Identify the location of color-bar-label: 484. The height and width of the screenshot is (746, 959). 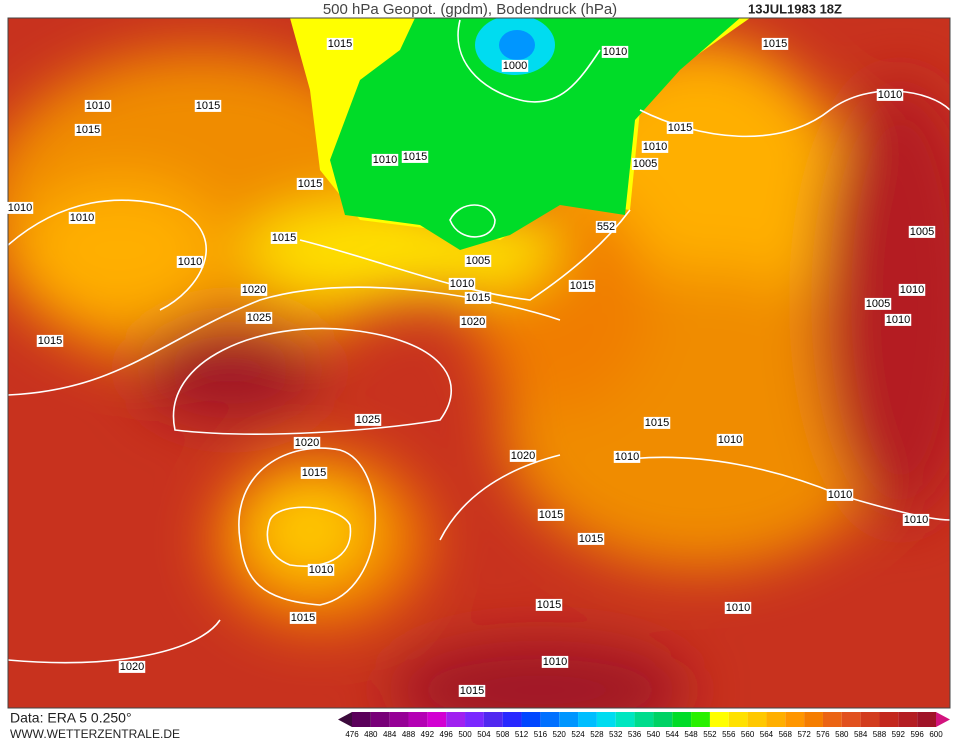
(390, 734).